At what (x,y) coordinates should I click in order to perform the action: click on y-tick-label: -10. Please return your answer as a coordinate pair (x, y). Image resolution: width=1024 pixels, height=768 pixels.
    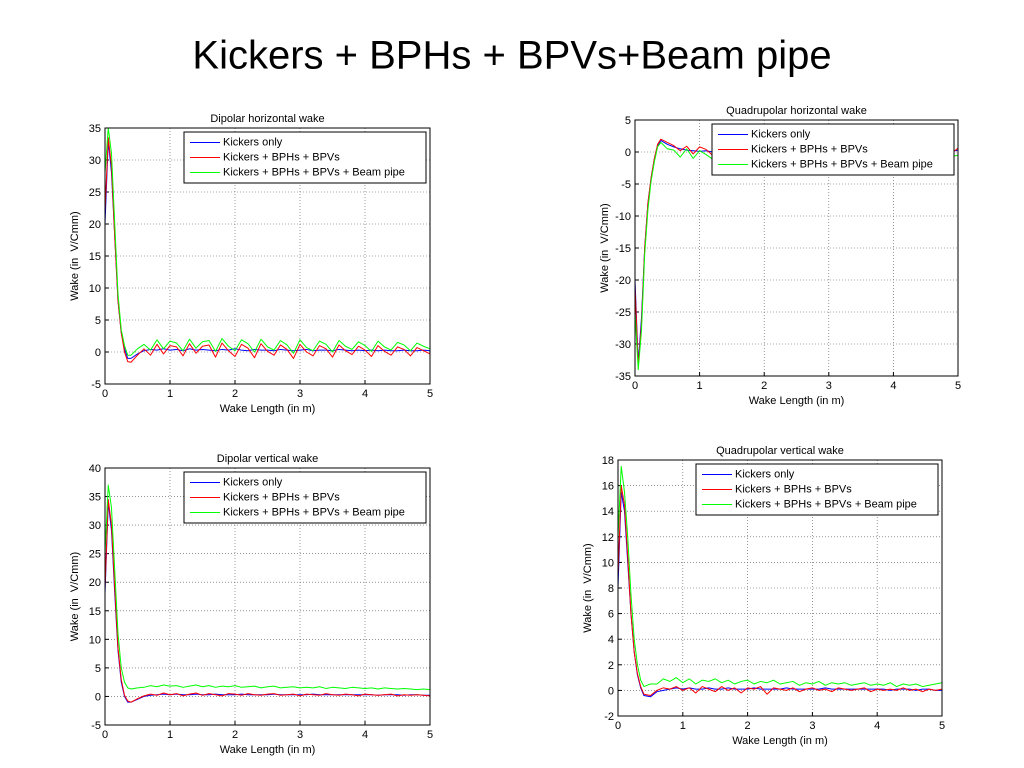
    Looking at the image, I should click on (623, 217).